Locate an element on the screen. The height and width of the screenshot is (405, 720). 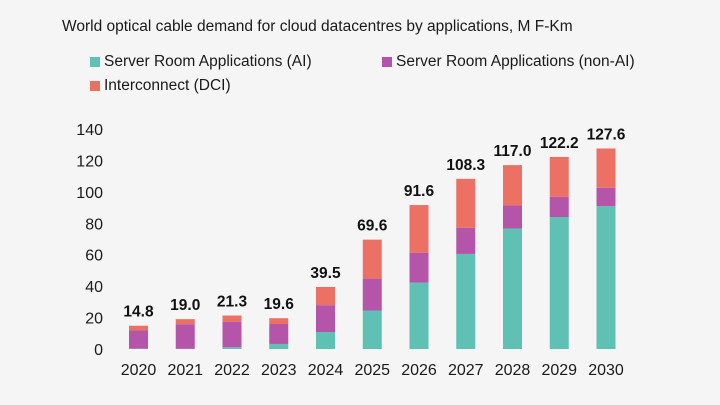
bar-segment-dci-2030 is located at coordinates (606, 168).